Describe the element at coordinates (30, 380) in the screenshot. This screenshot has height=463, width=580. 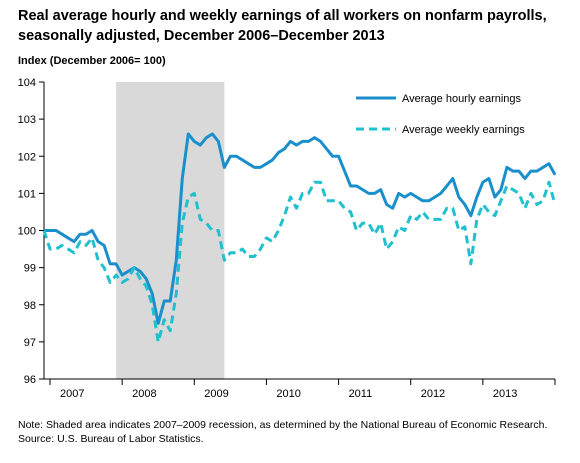
I see `y-tick-label: 96` at that location.